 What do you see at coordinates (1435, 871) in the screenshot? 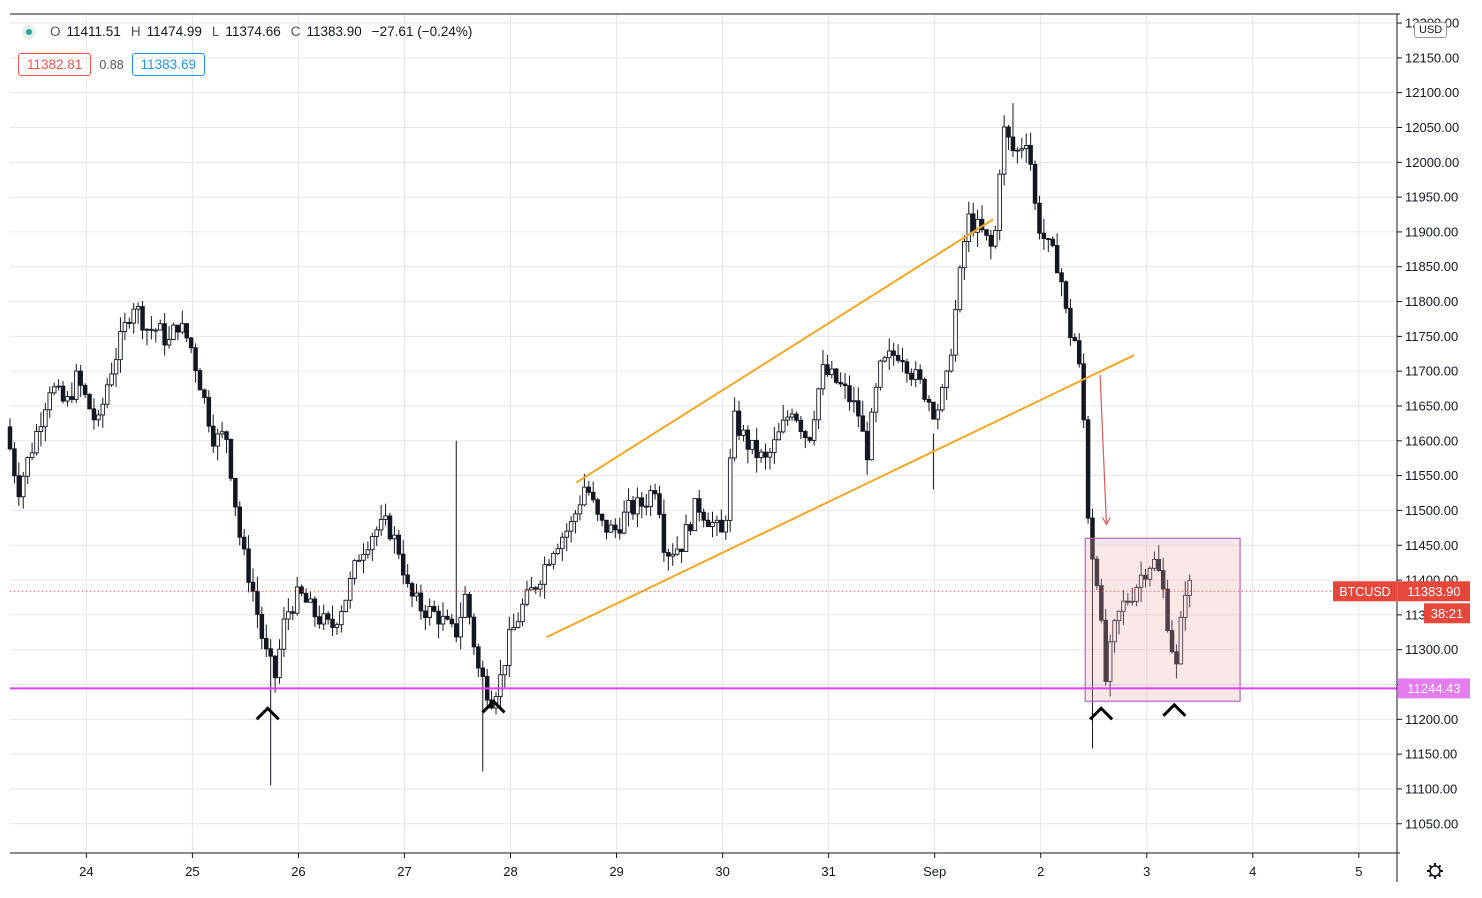
I see `gear-icon` at bounding box center [1435, 871].